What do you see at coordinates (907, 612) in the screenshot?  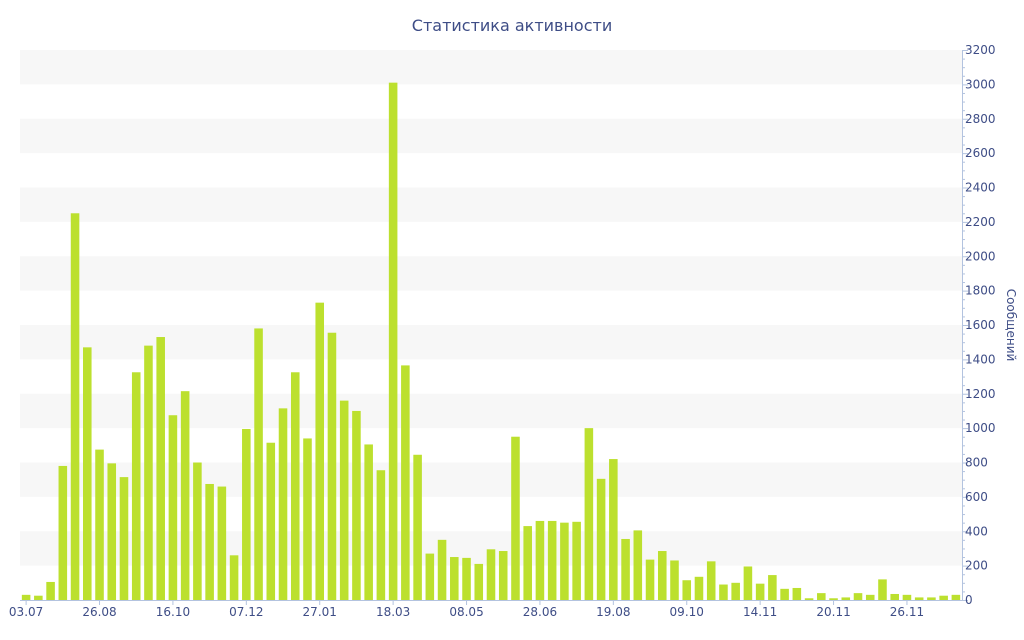 I see `x-tick-label: 26.11` at bounding box center [907, 612].